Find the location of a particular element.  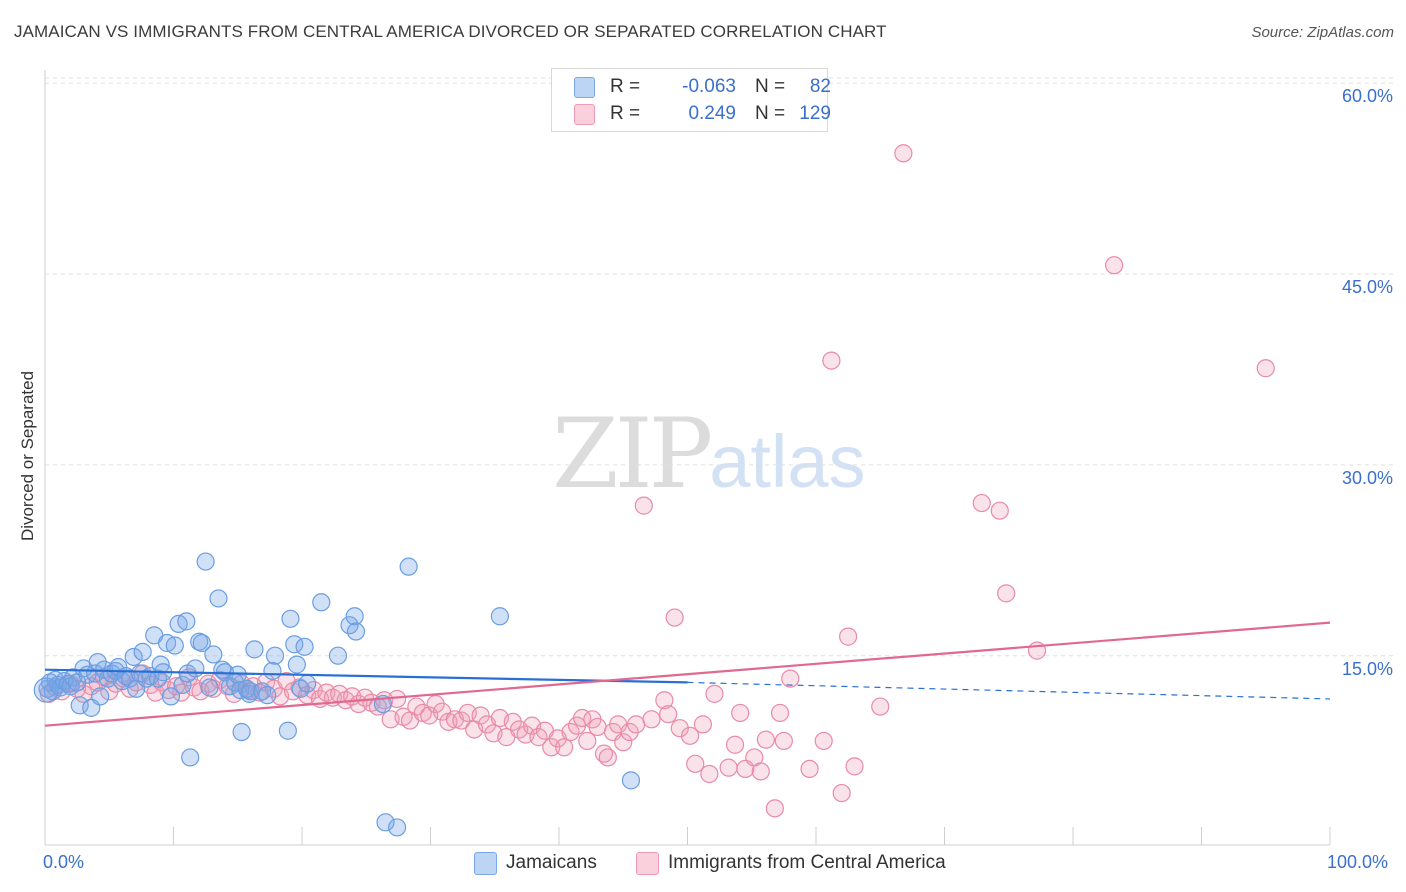

legend-swatch-blue is located at coordinates (584, 87).